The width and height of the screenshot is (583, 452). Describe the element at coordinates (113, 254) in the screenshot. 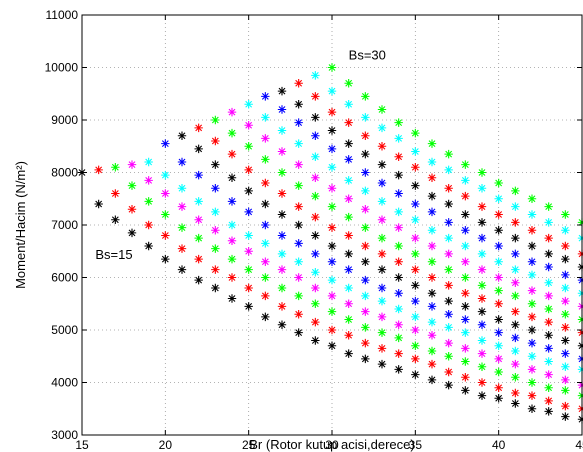

I see `annotation-label: Bs=15` at that location.